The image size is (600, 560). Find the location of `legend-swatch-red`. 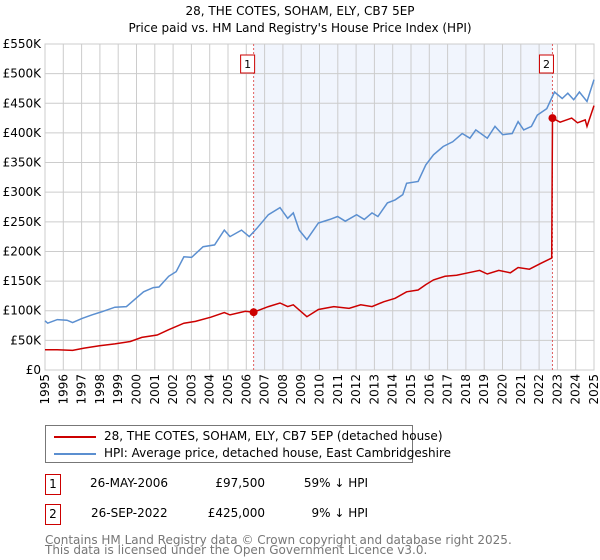

legend-swatch-red is located at coordinates (75, 437).